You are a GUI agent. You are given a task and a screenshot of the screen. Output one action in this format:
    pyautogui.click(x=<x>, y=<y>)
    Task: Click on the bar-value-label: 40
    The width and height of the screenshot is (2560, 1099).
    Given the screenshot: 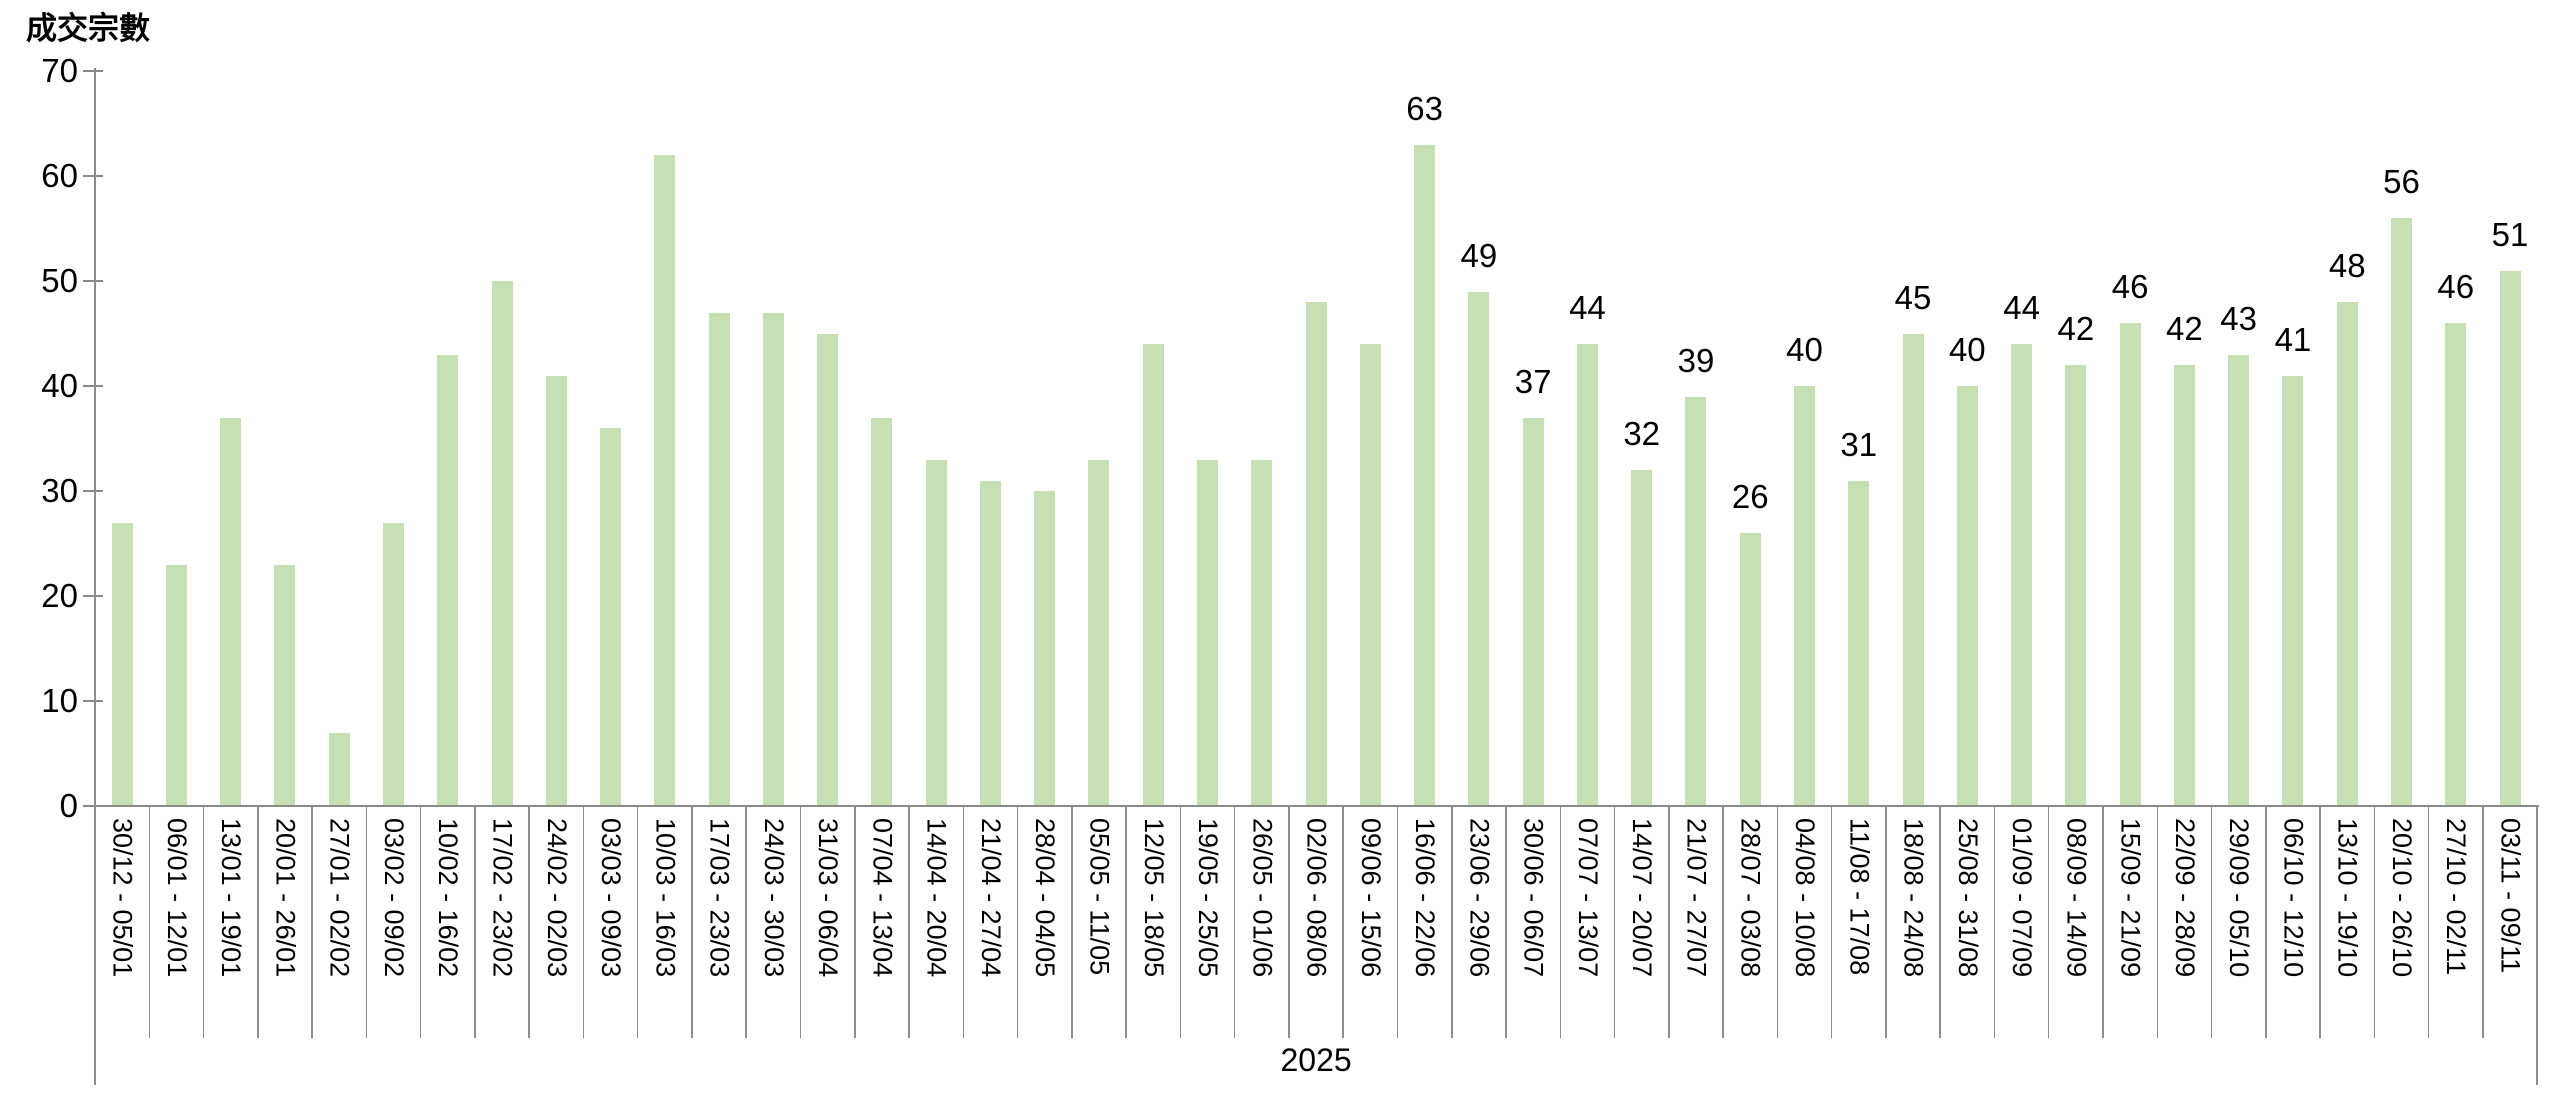 What is the action you would take?
    pyautogui.click(x=1804, y=349)
    